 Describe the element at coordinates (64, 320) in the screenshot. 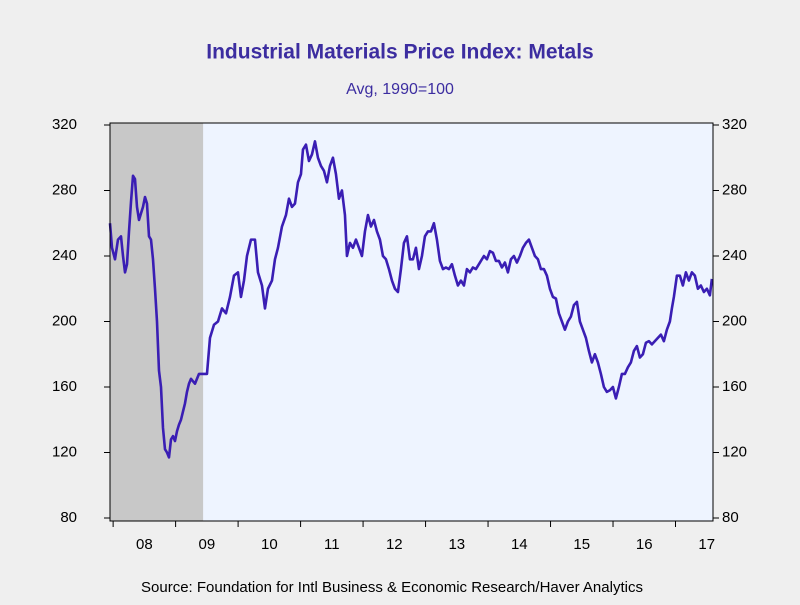

I see `y-tick-label: 200` at that location.